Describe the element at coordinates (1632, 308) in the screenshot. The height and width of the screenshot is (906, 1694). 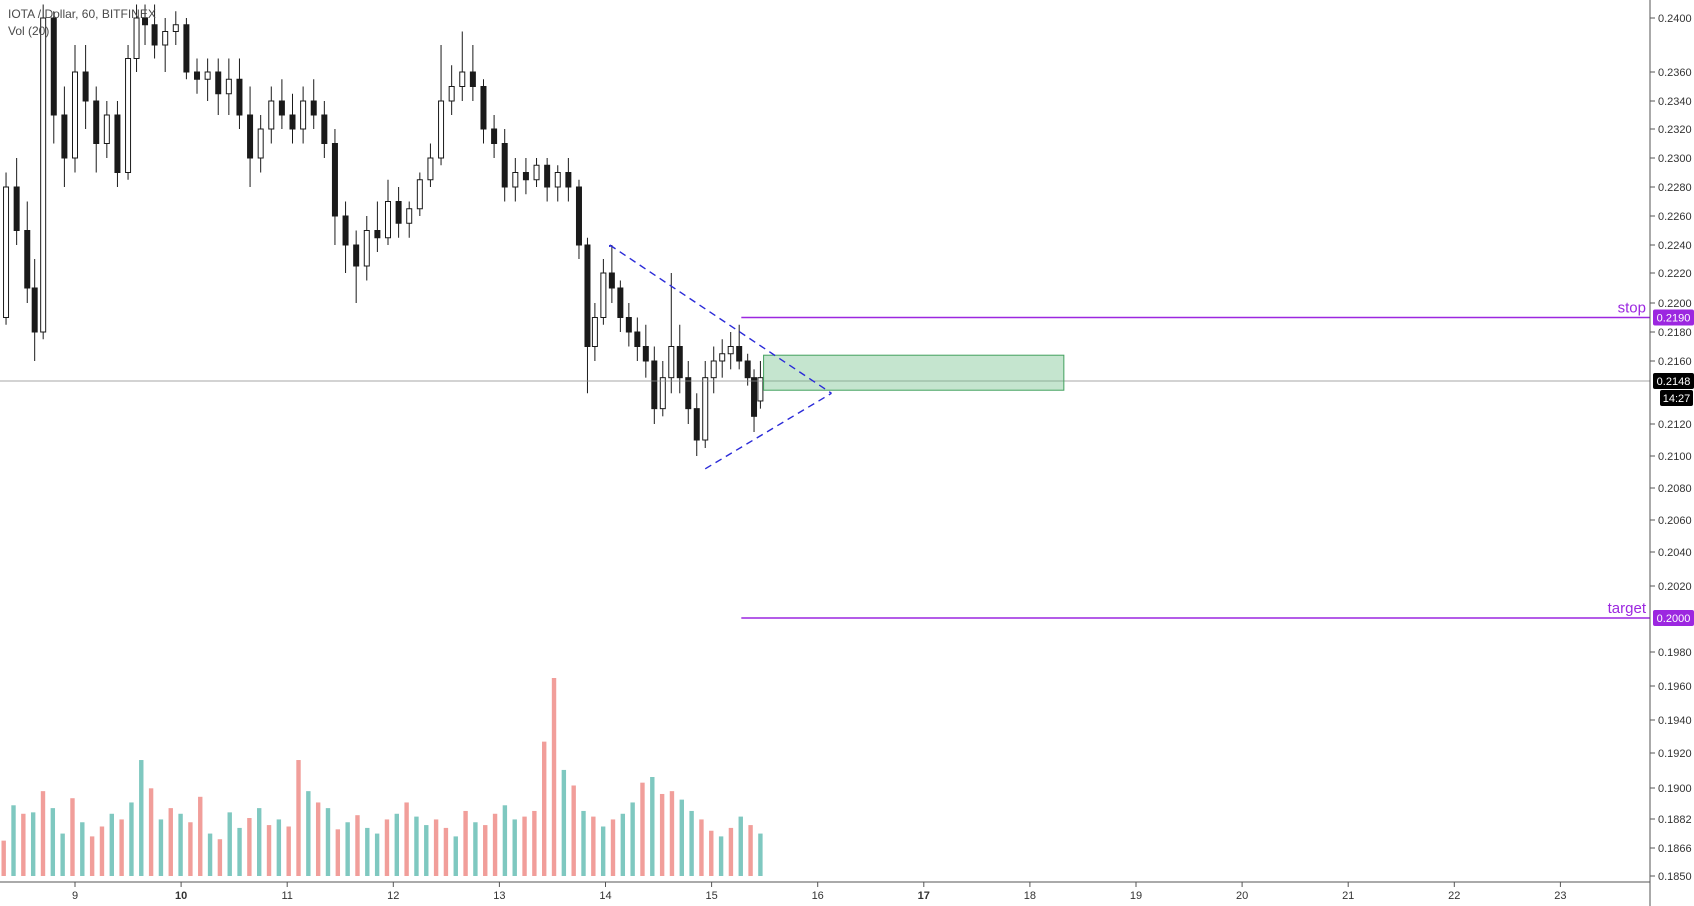
I see `stop-label: stop` at that location.